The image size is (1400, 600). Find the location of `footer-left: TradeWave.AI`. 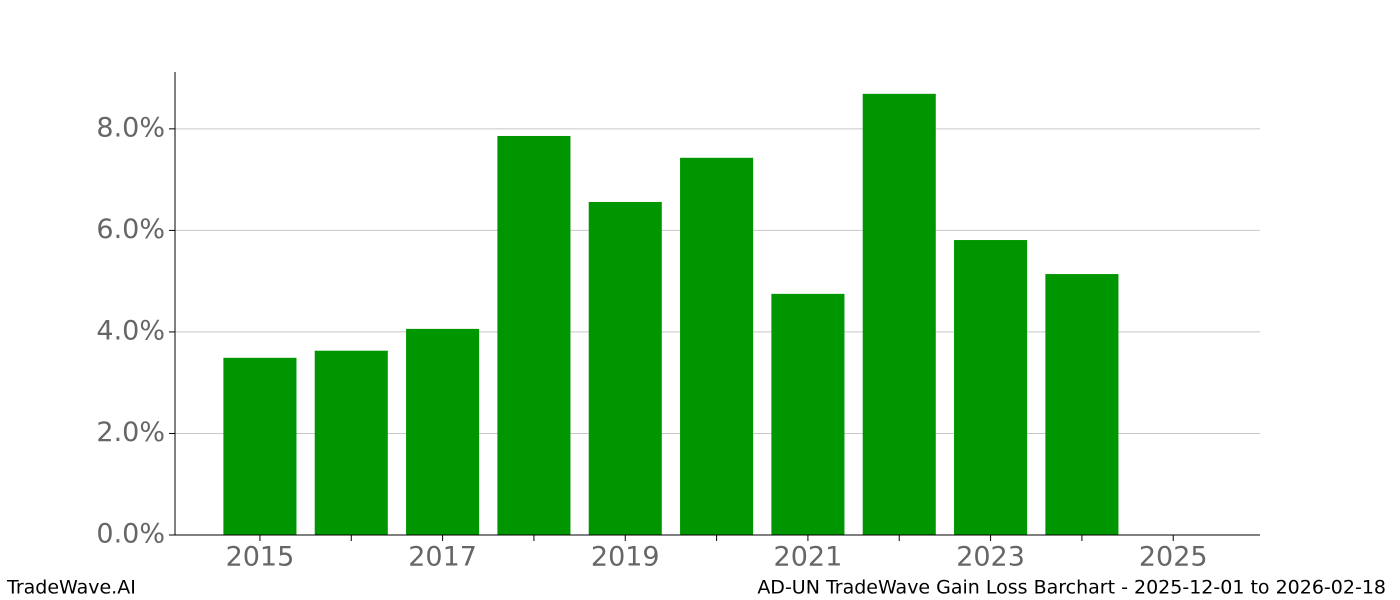

footer-left: TradeWave.AI is located at coordinates (71, 588).